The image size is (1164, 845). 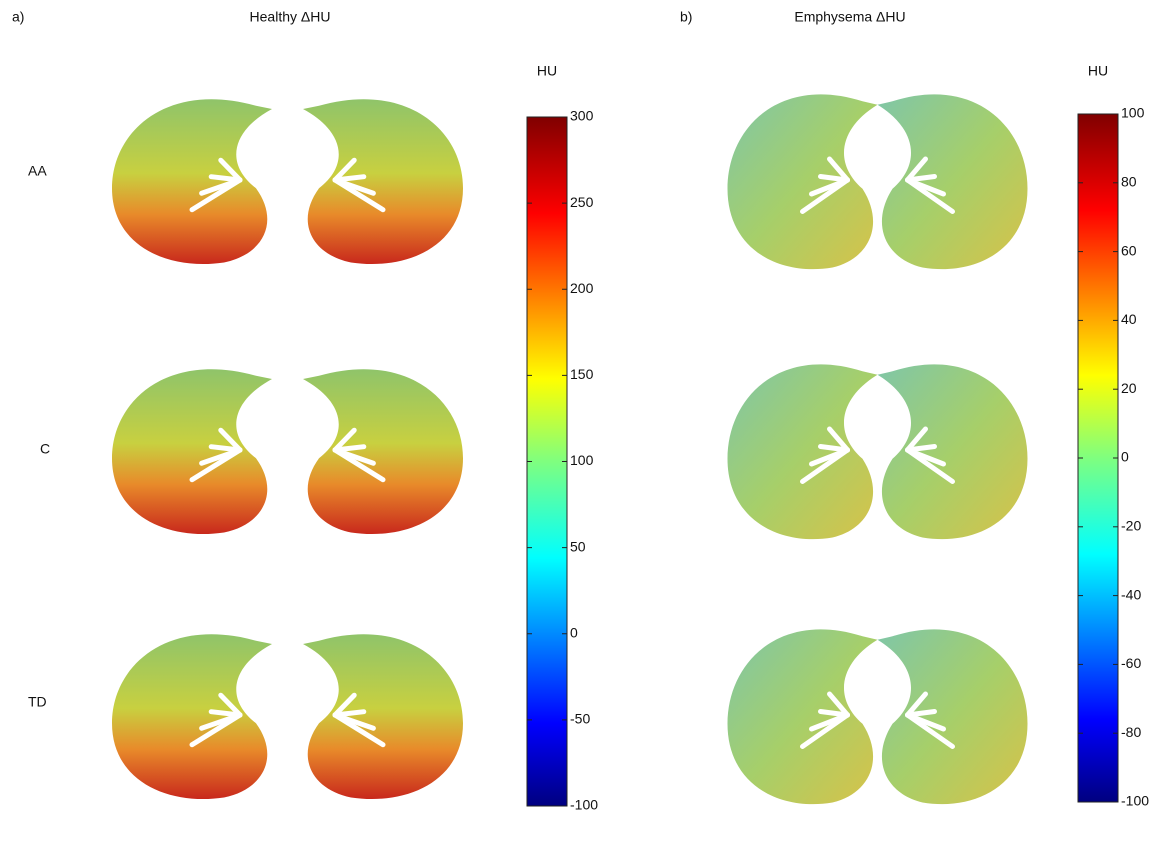 I want to click on tick-label: -50, so click(x=580, y=719).